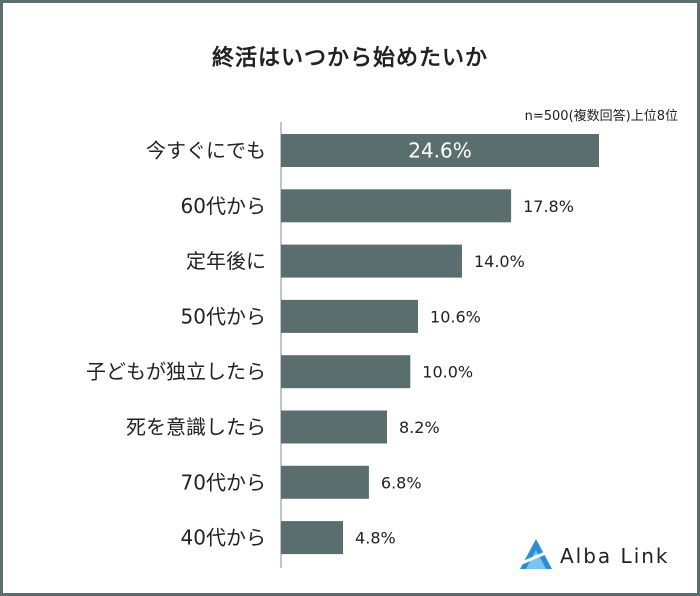 Image resolution: width=700 pixels, height=596 pixels. Describe the element at coordinates (401, 482) in the screenshot. I see `value-label: 6.8%` at that location.